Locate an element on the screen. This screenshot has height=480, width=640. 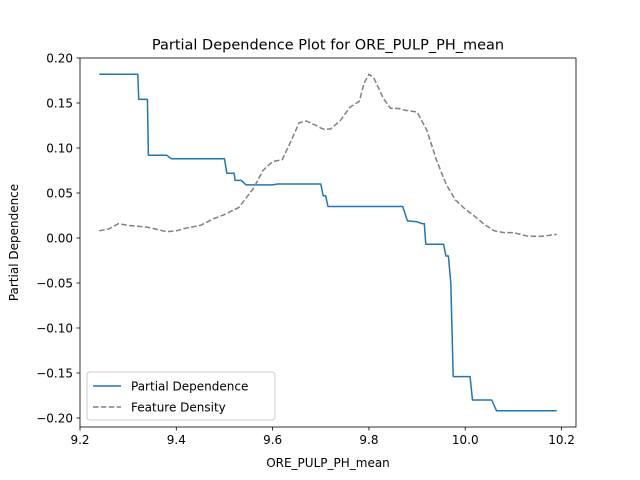
legend-label-partial-dependence: Partial Dependence is located at coordinates (189, 387).